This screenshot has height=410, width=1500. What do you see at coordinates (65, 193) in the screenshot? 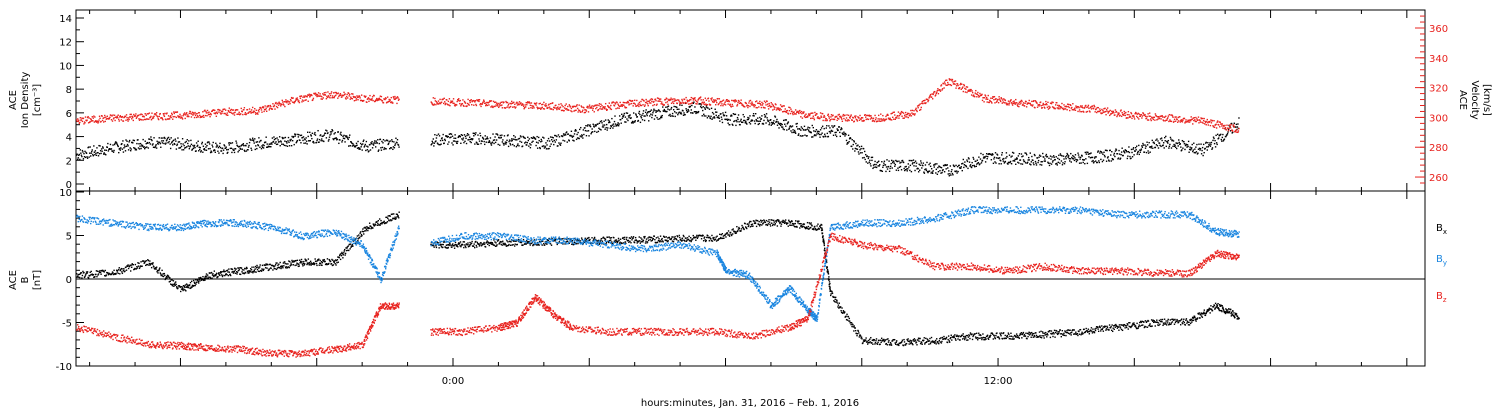
I see `bottom-tick-label: 10` at bounding box center [65, 193].